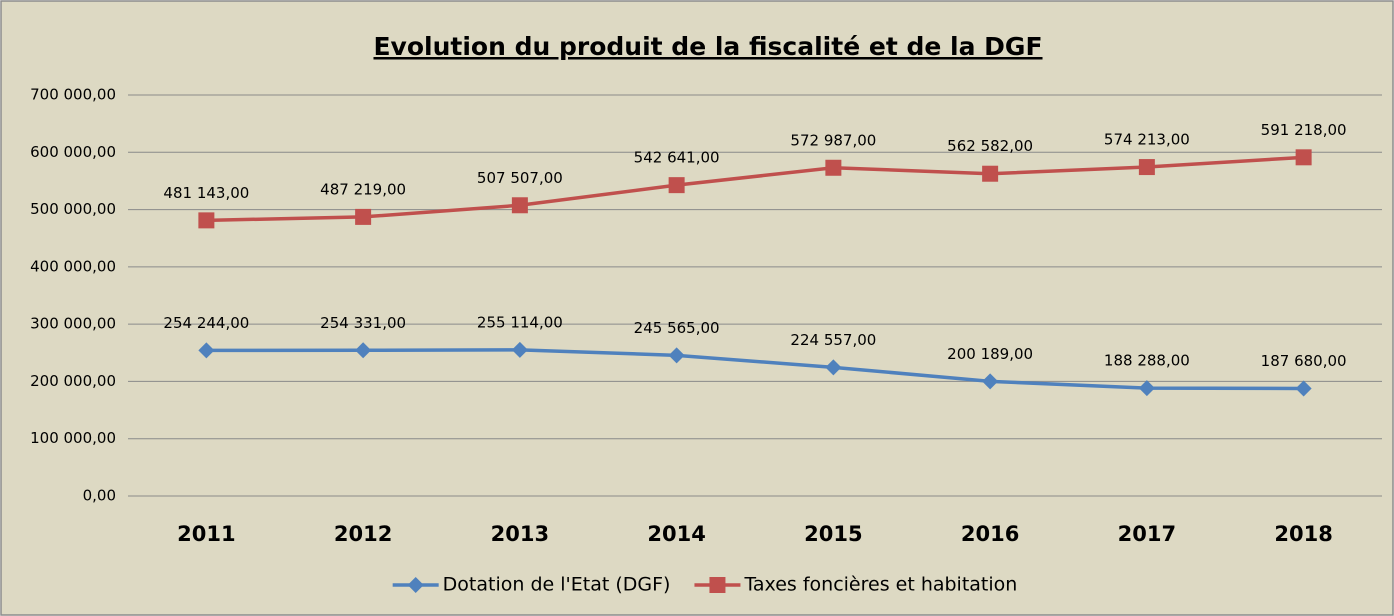 The width and height of the screenshot is (1394, 616). What do you see at coordinates (520, 534) in the screenshot?
I see `x-tick-label: 2013` at bounding box center [520, 534].